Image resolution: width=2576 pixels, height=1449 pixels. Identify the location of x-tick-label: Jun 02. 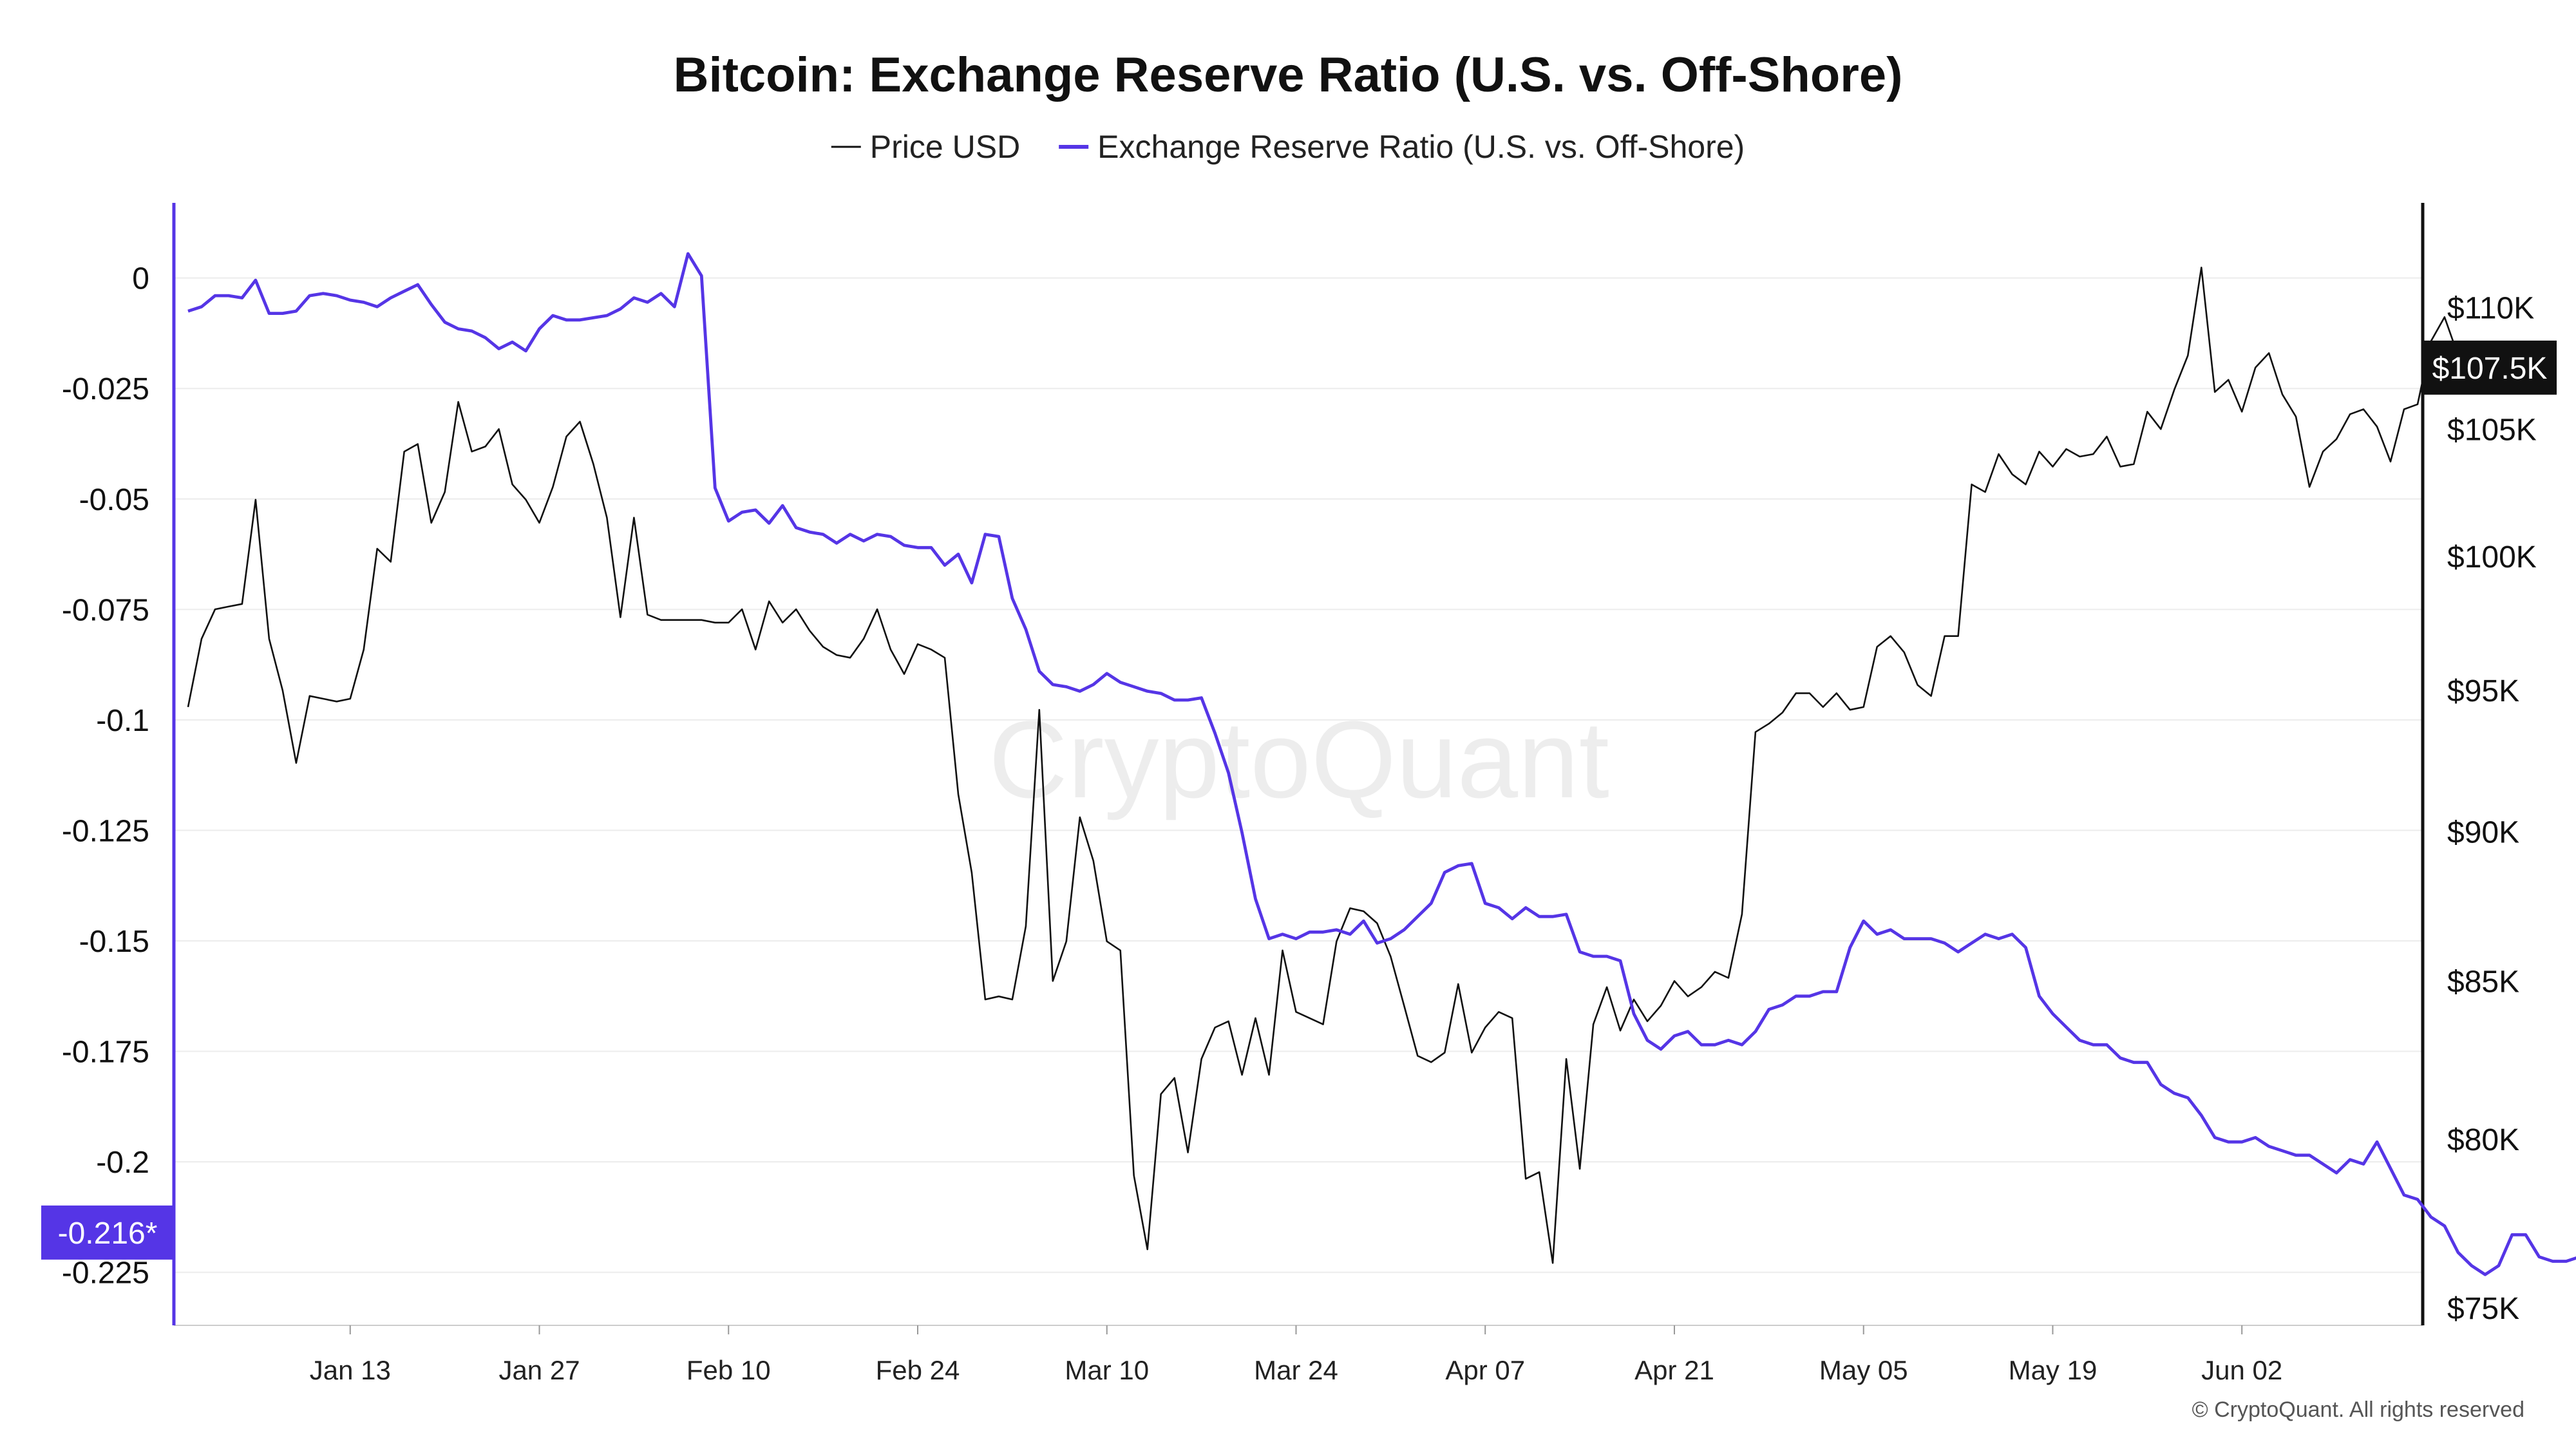
(2241, 1370).